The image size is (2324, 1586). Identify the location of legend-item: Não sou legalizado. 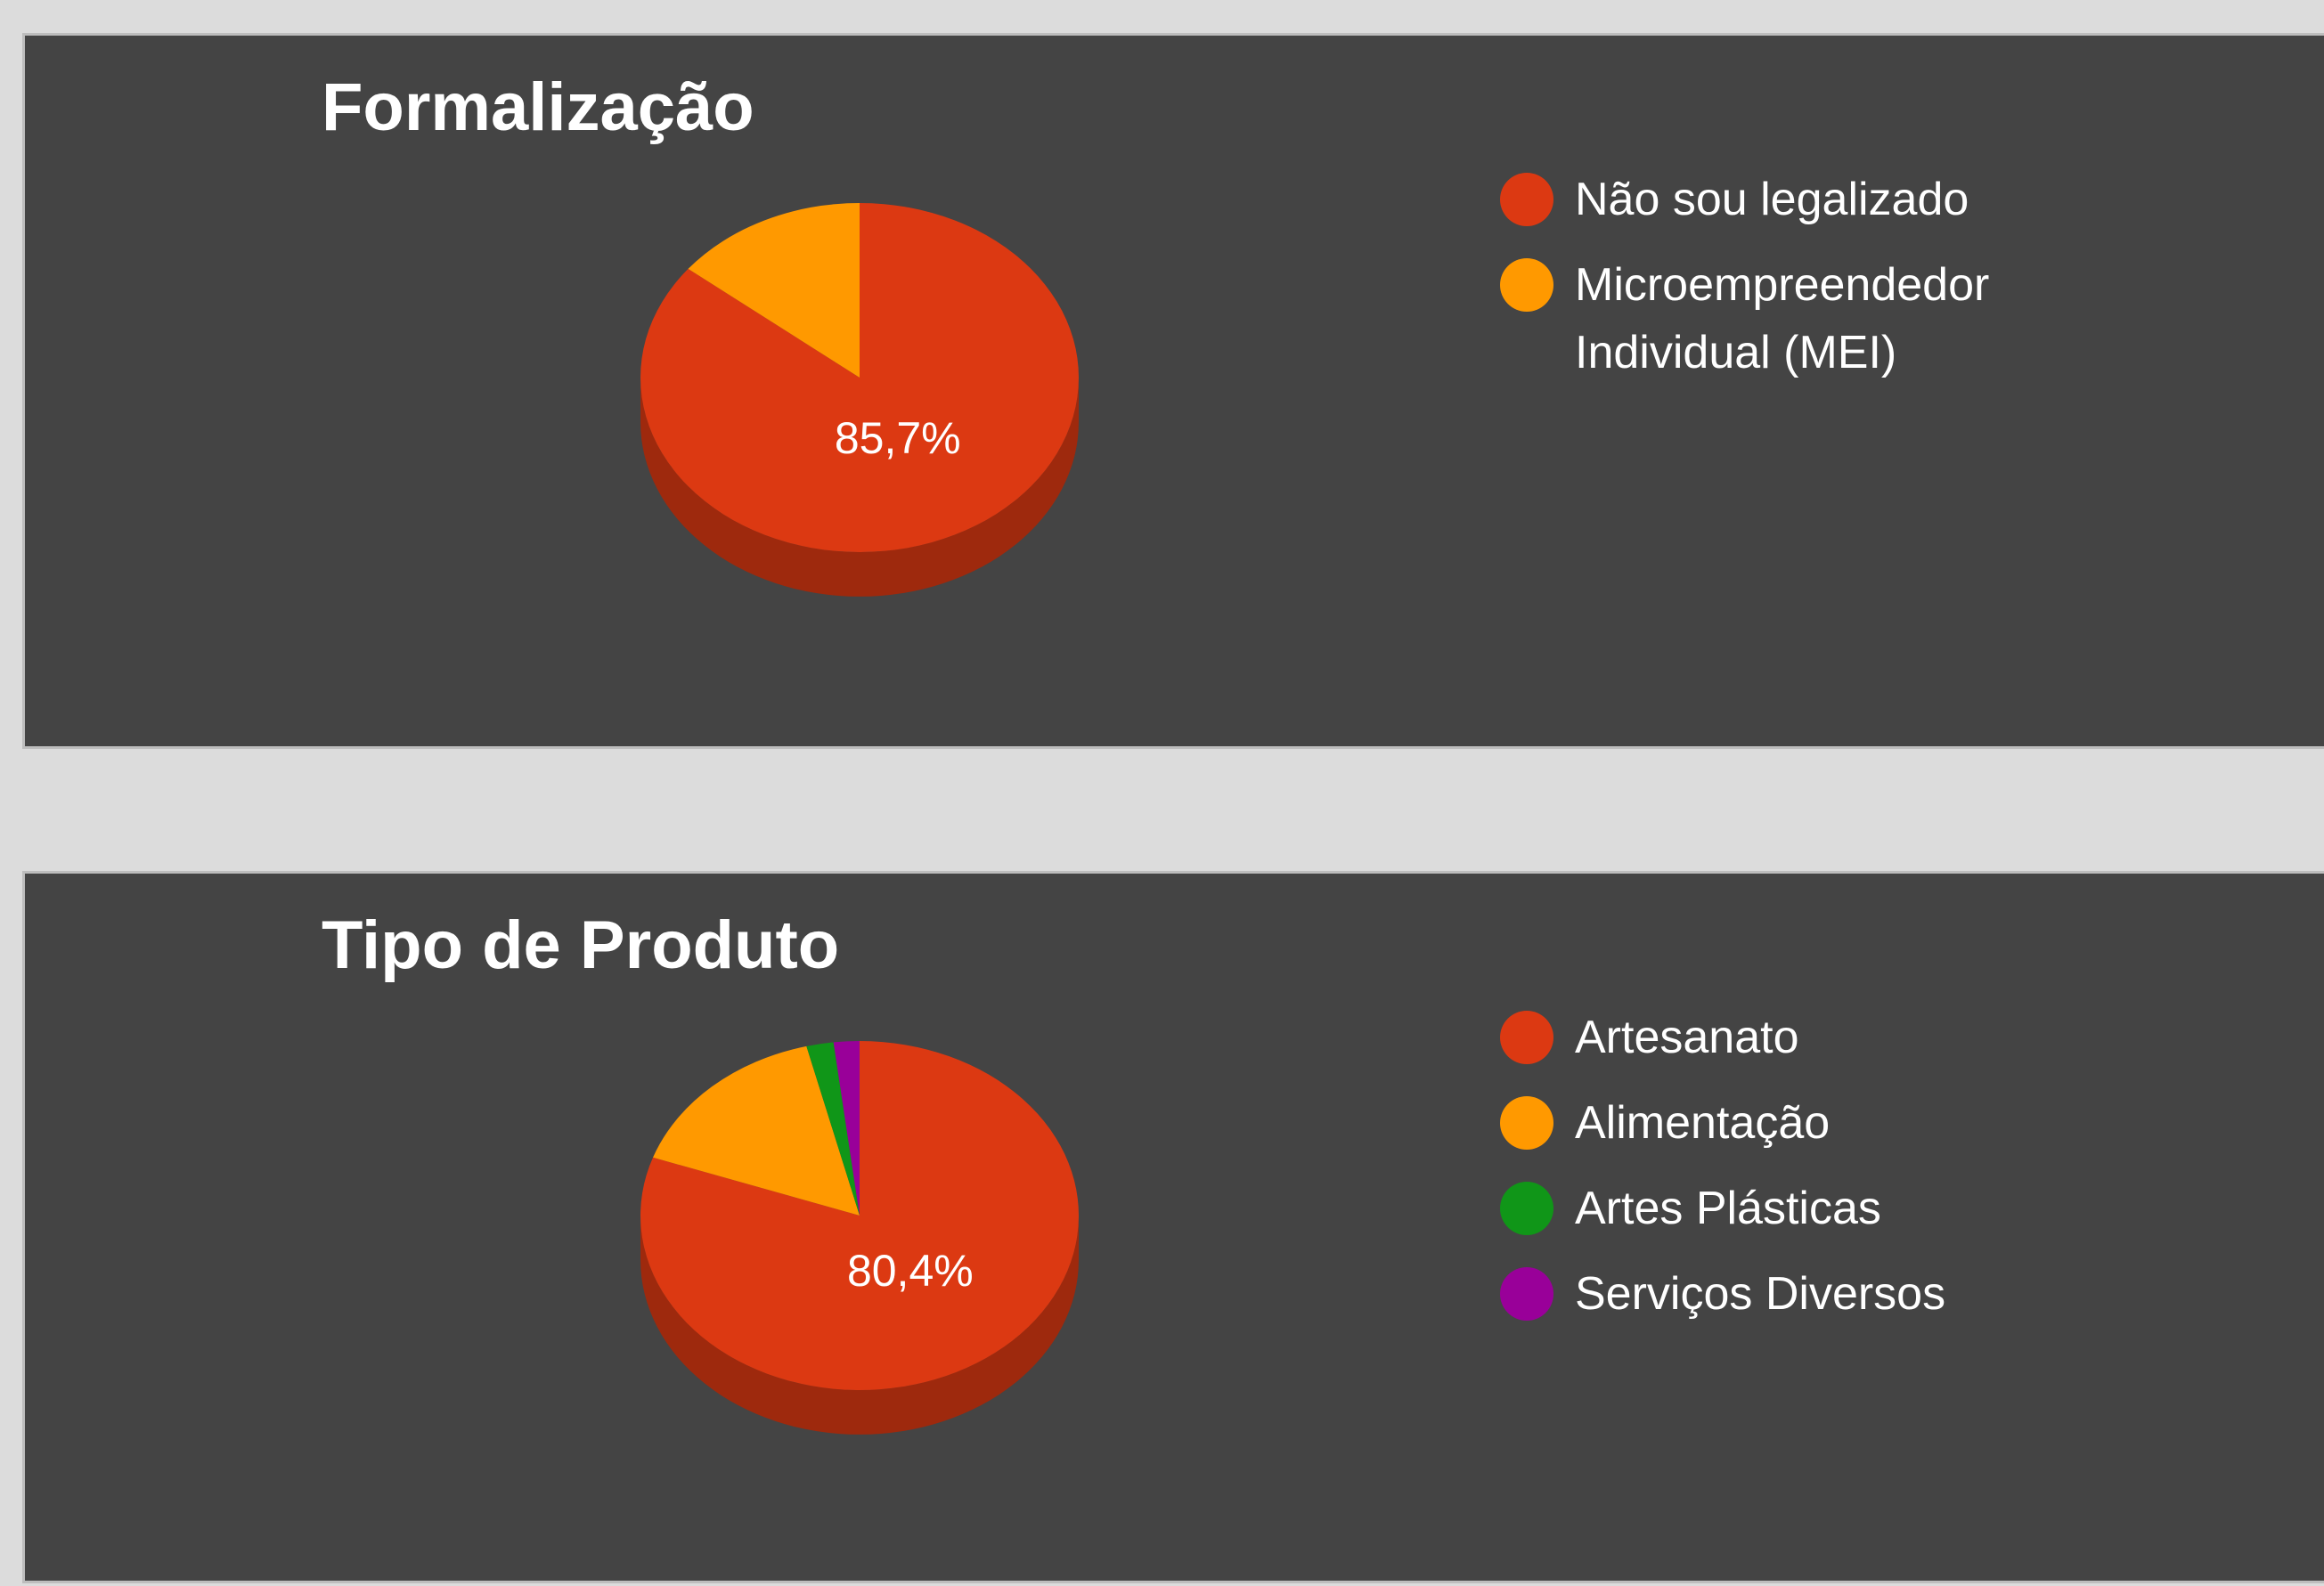
(1812, 199).